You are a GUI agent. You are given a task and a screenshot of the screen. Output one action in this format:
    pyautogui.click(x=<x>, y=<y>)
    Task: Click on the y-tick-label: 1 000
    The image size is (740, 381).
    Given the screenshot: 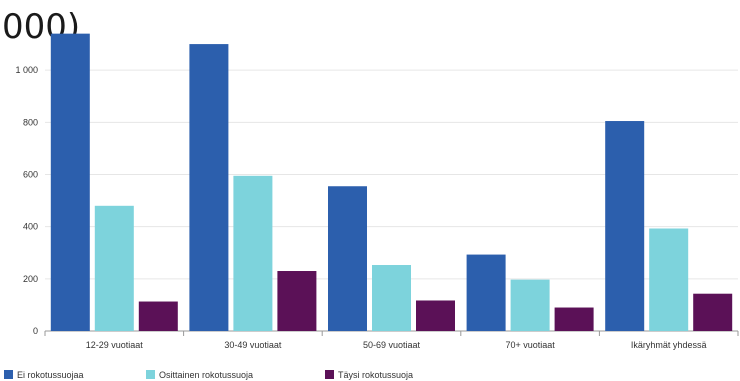 What is the action you would take?
    pyautogui.click(x=26, y=70)
    